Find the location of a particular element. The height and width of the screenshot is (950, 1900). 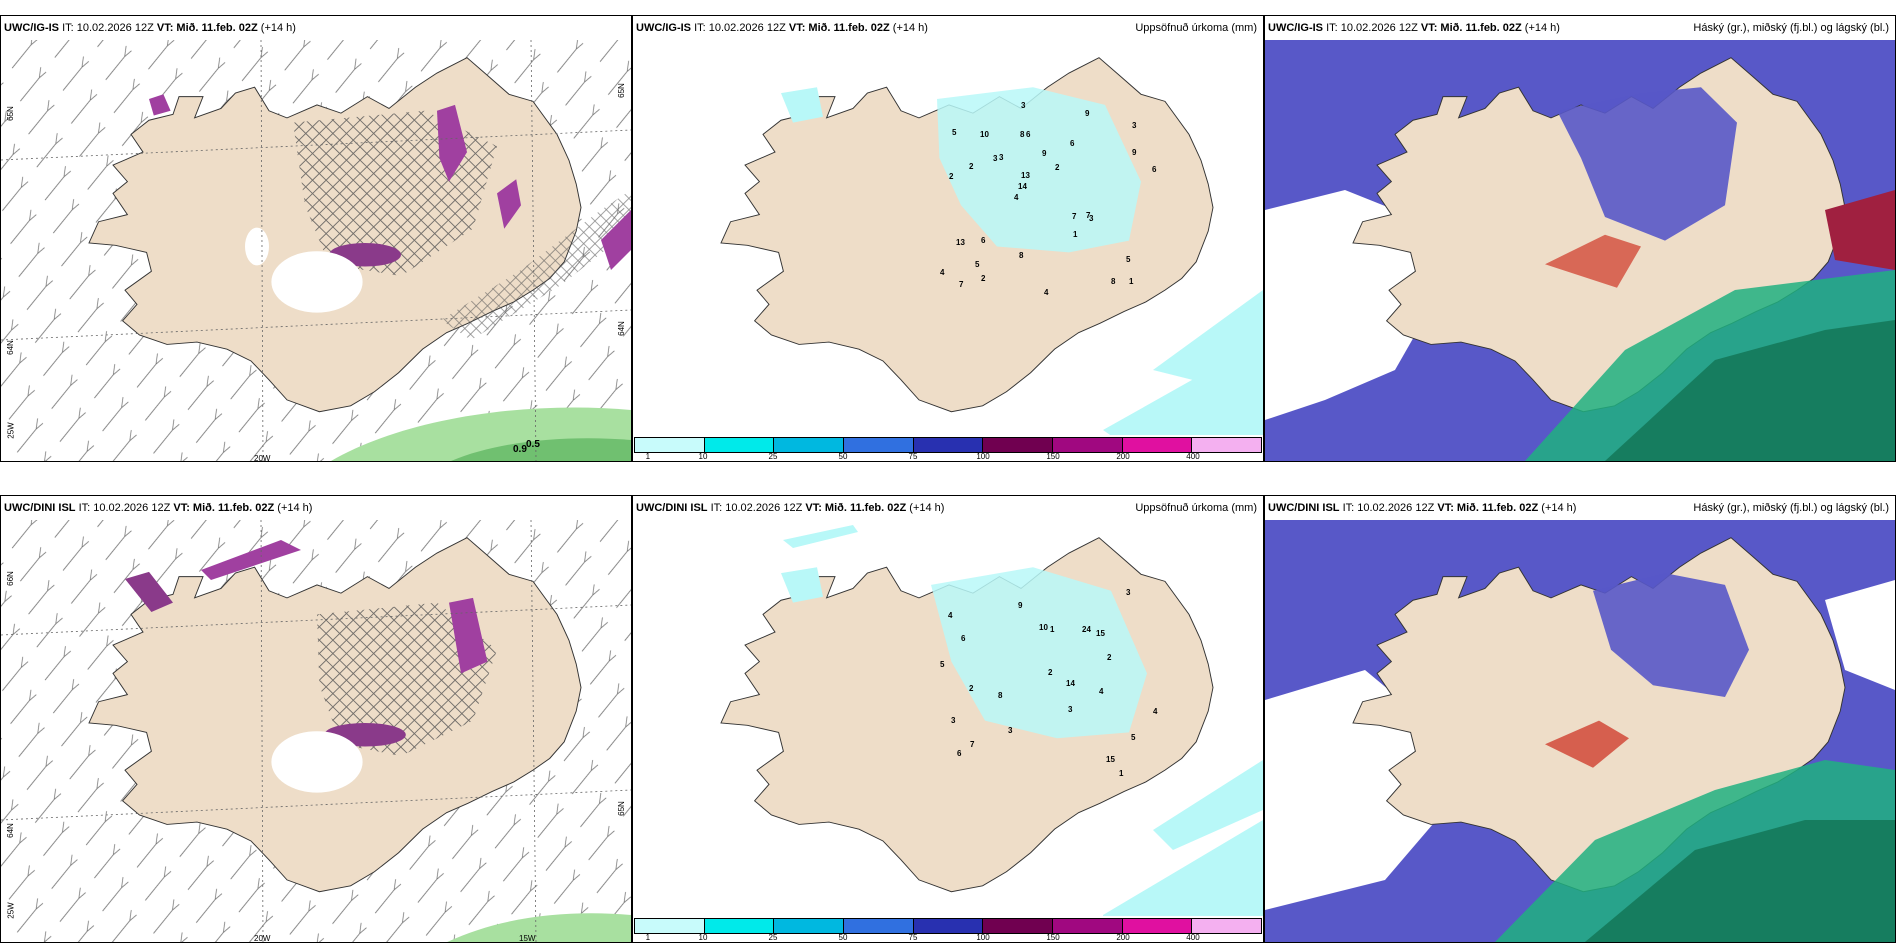

lon-label: 25W is located at coordinates (11, 910).